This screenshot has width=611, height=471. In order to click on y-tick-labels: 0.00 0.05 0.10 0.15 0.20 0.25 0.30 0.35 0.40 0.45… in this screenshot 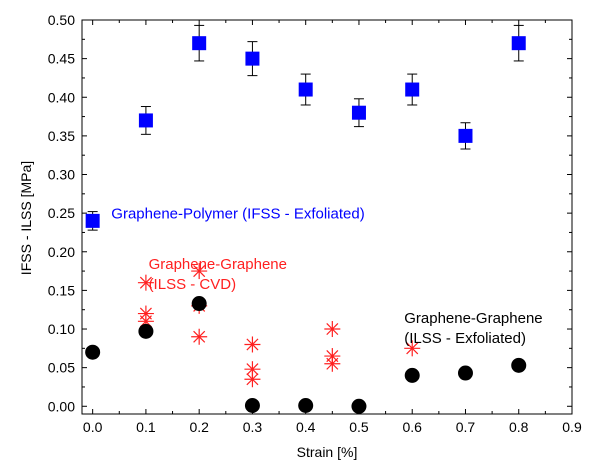, I will do `click(61, 213)`.